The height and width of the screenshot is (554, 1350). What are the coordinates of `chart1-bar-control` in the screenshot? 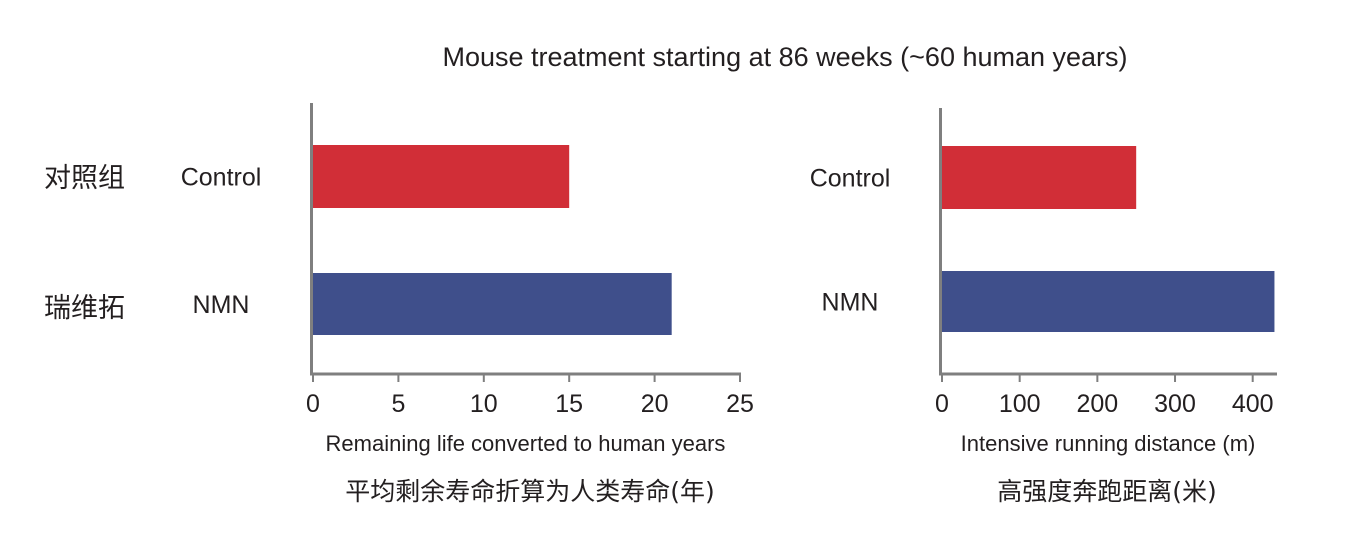 It's located at (441, 176).